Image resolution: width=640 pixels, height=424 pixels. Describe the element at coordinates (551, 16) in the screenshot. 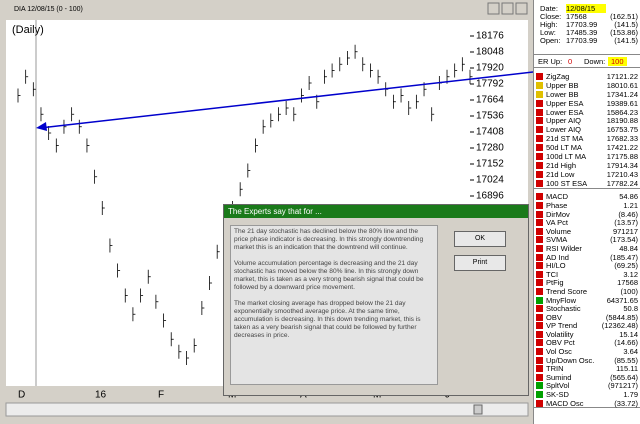

I see `quote-label: Close:` at that location.